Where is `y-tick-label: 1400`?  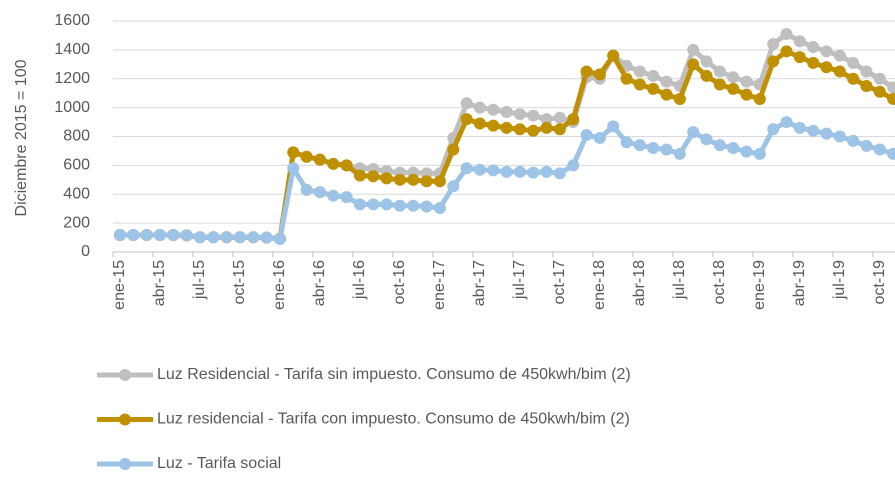 y-tick-label: 1400 is located at coordinates (72, 49).